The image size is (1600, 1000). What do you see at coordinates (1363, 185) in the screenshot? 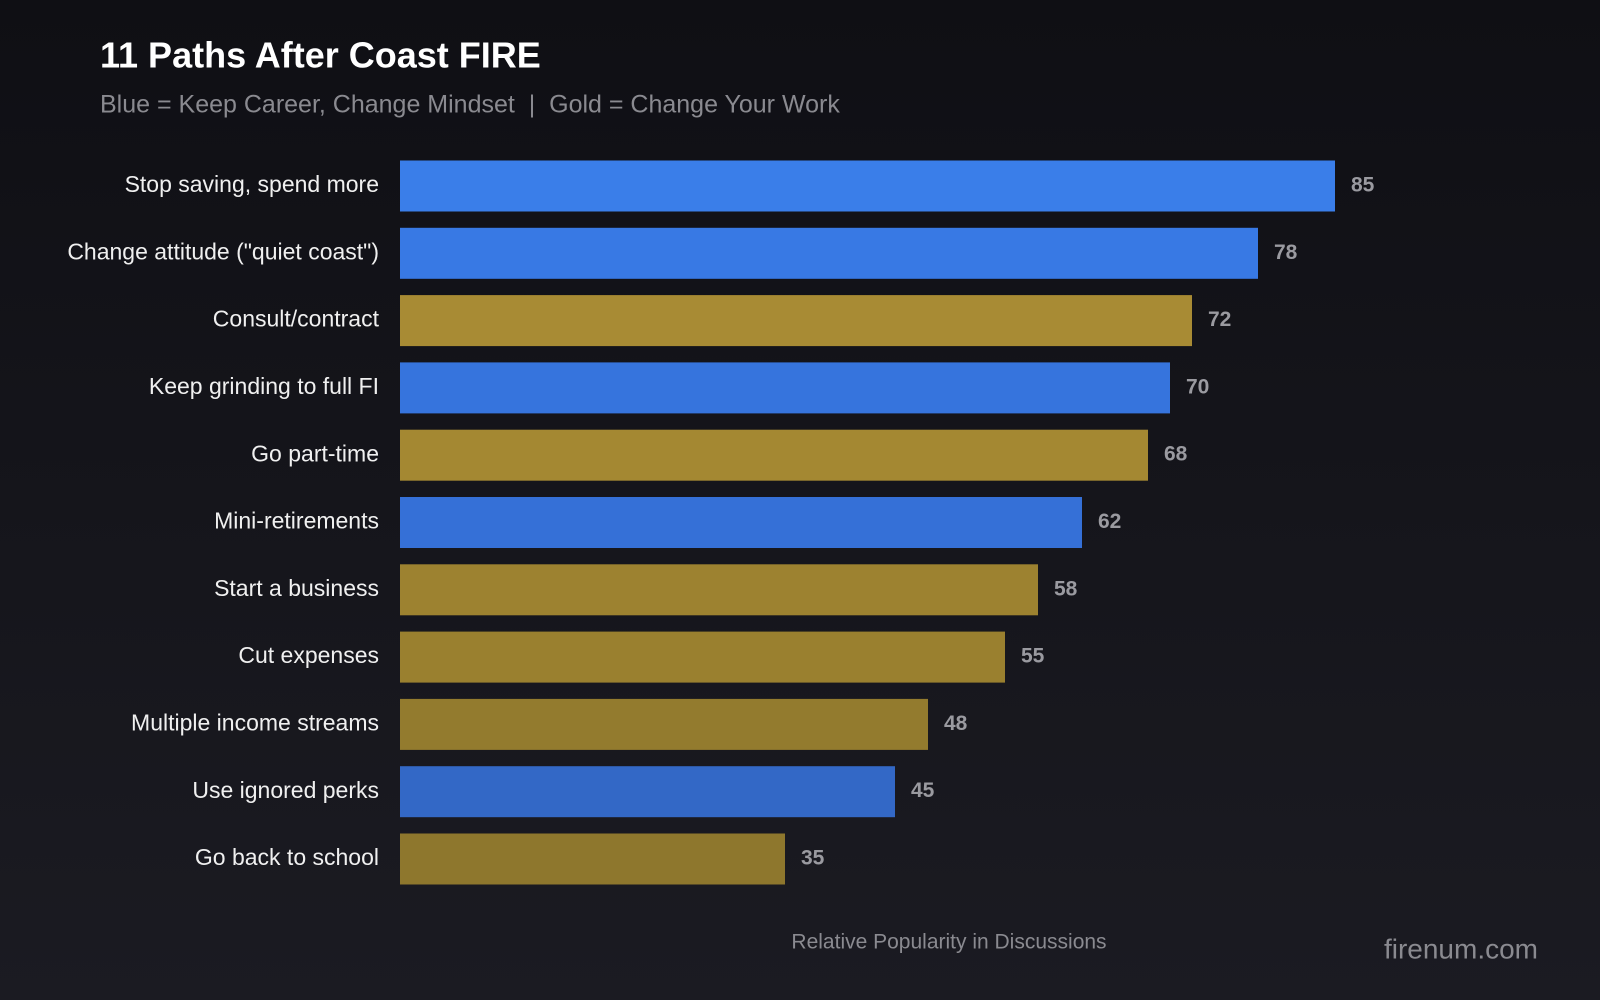
I see `value-label: 85` at bounding box center [1363, 185].